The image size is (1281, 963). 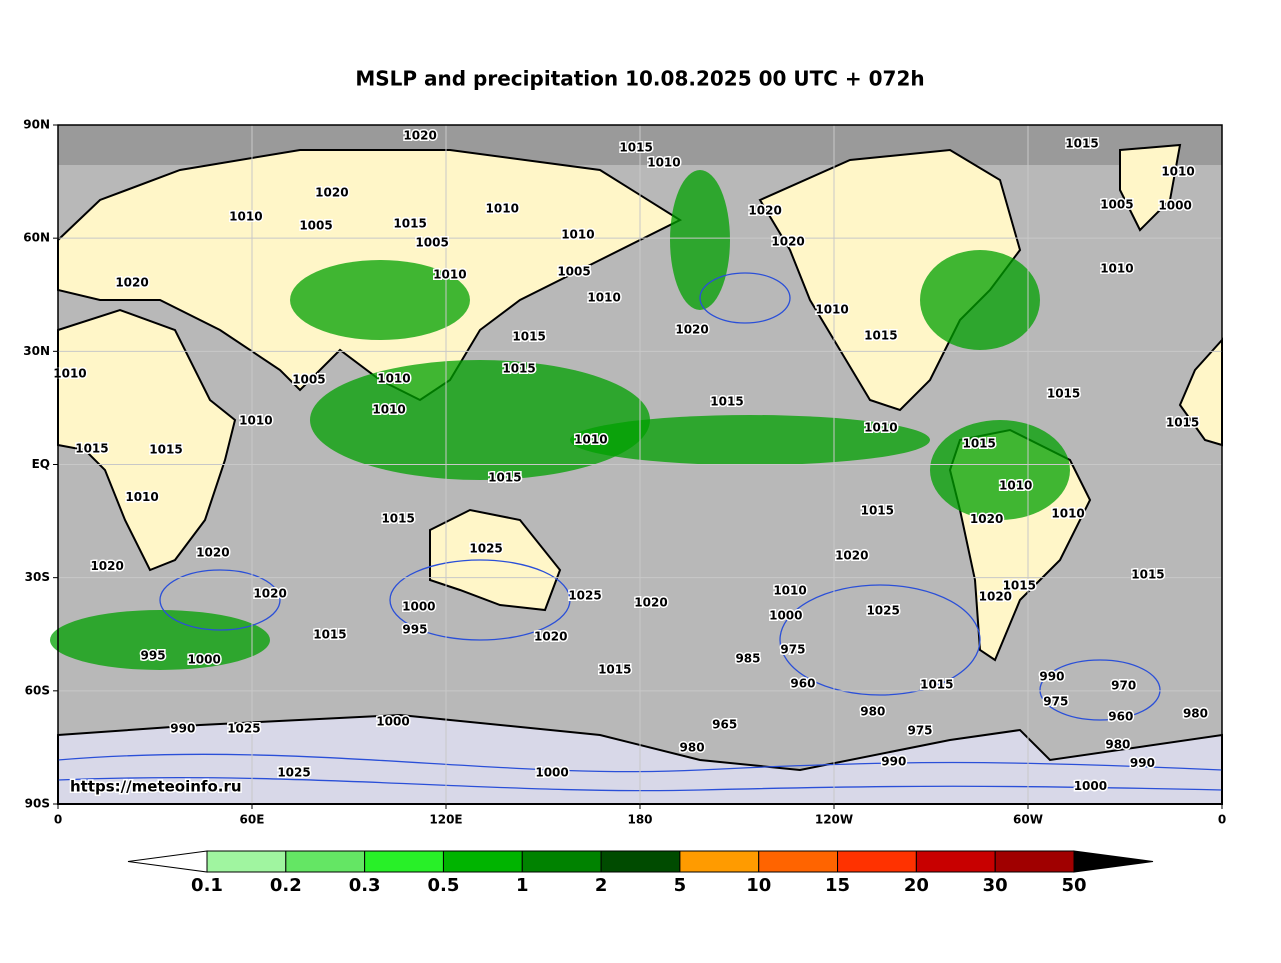 What do you see at coordinates (444, 885) in the screenshot?
I see `colorbar-label: 0.5` at bounding box center [444, 885].